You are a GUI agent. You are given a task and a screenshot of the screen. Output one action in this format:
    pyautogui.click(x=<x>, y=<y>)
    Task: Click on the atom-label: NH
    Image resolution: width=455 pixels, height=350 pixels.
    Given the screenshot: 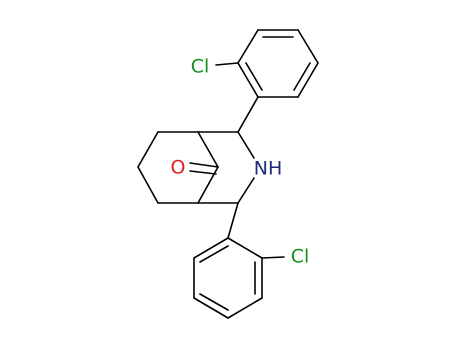 What is the action you would take?
    pyautogui.click(x=268, y=169)
    